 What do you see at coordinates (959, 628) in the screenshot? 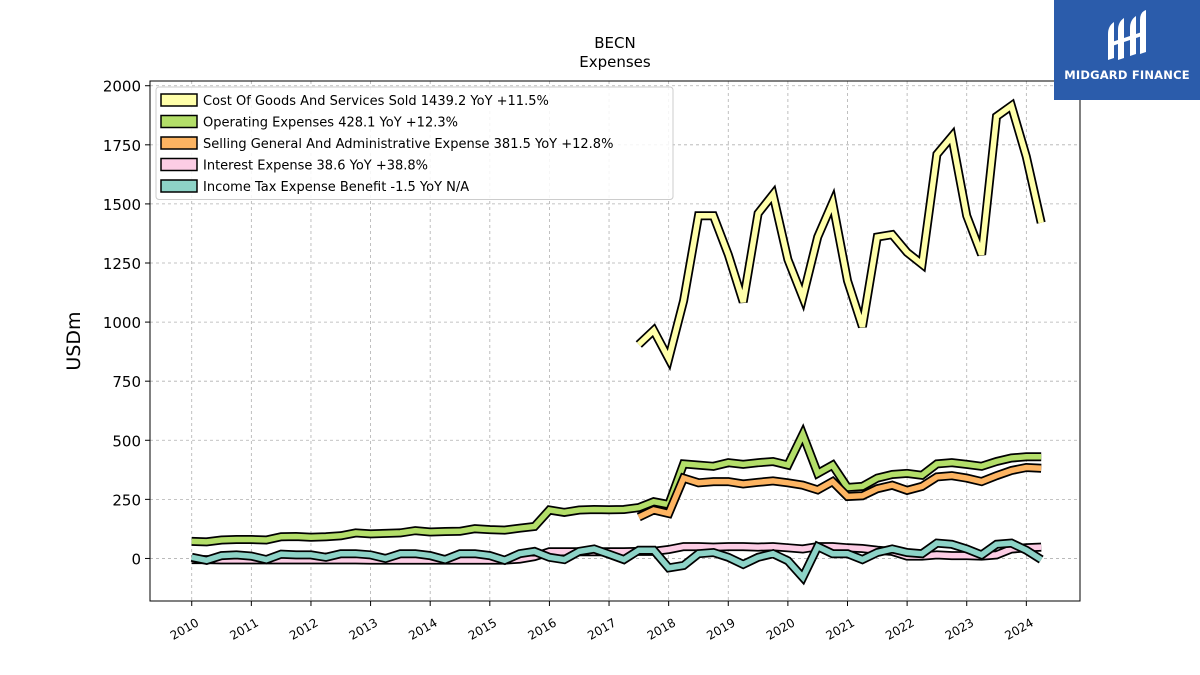
I see `x-tick-label: 2023` at bounding box center [959, 628].